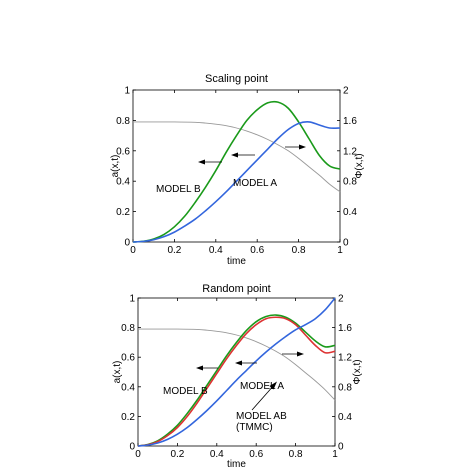  I want to click on chart-title: Random point, so click(236, 289).